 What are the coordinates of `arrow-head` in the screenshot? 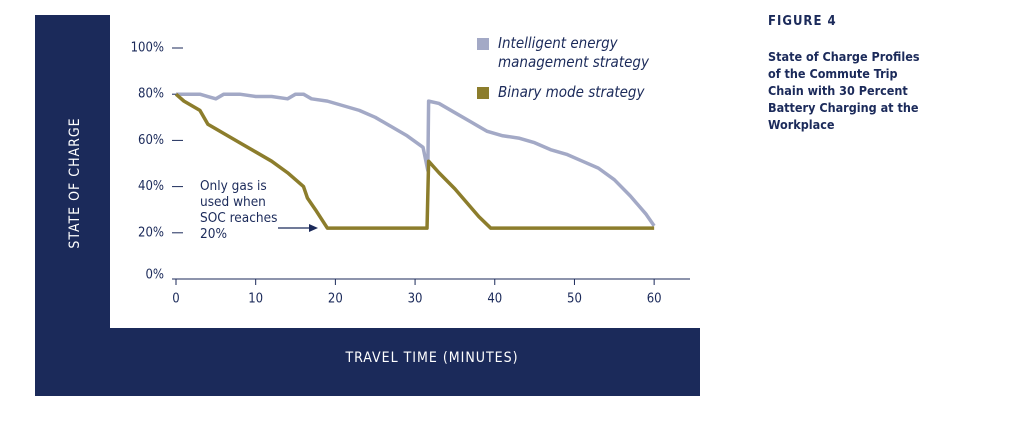 It's located at (313, 228).